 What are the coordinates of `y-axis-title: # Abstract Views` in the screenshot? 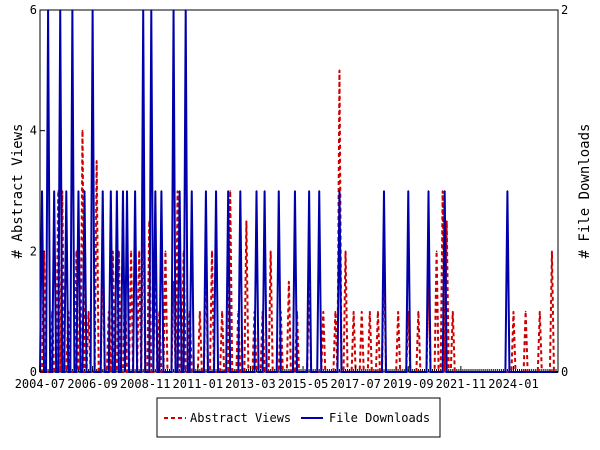 It's located at (18, 191).